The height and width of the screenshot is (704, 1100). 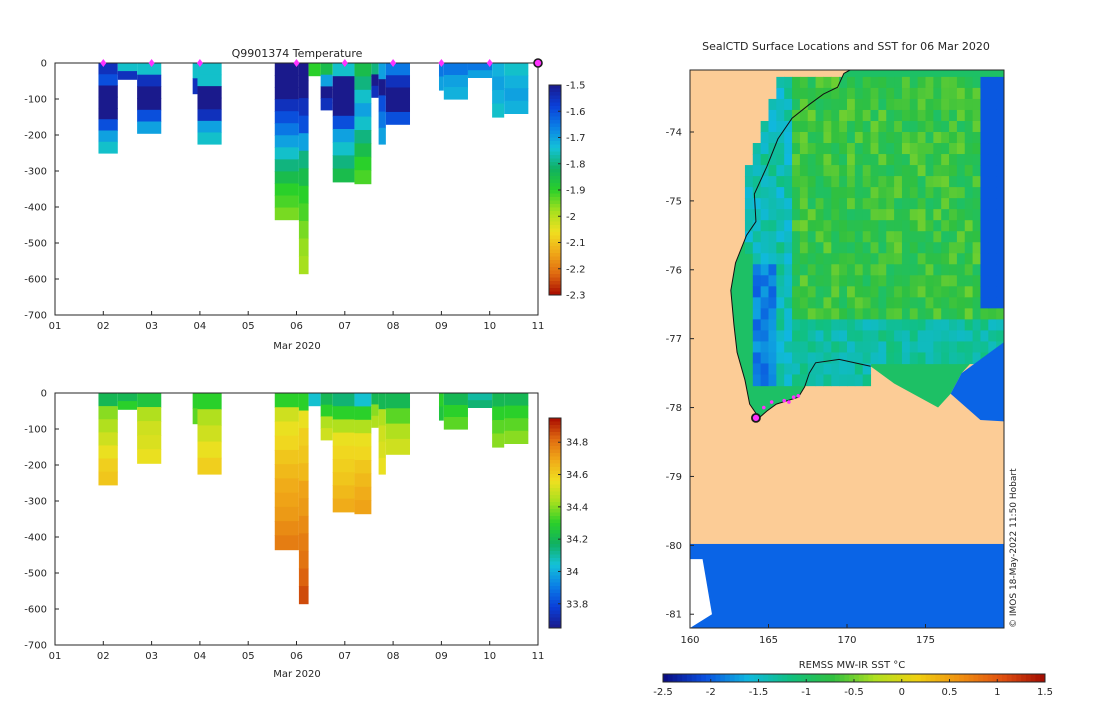 I want to click on salt-ytick-label-6: -600, so click(x=35, y=610).